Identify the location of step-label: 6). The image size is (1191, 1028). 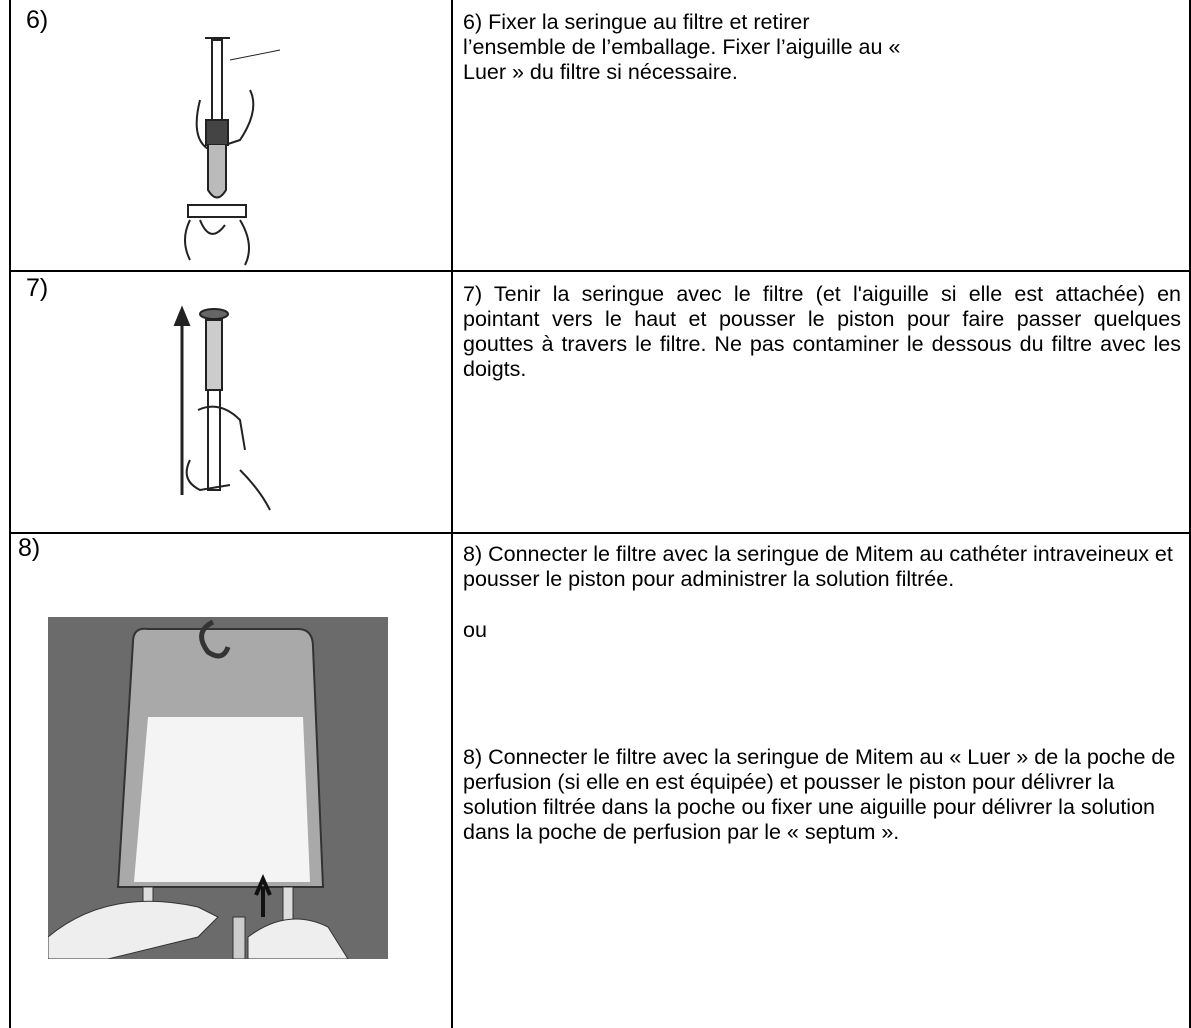
(37, 20).